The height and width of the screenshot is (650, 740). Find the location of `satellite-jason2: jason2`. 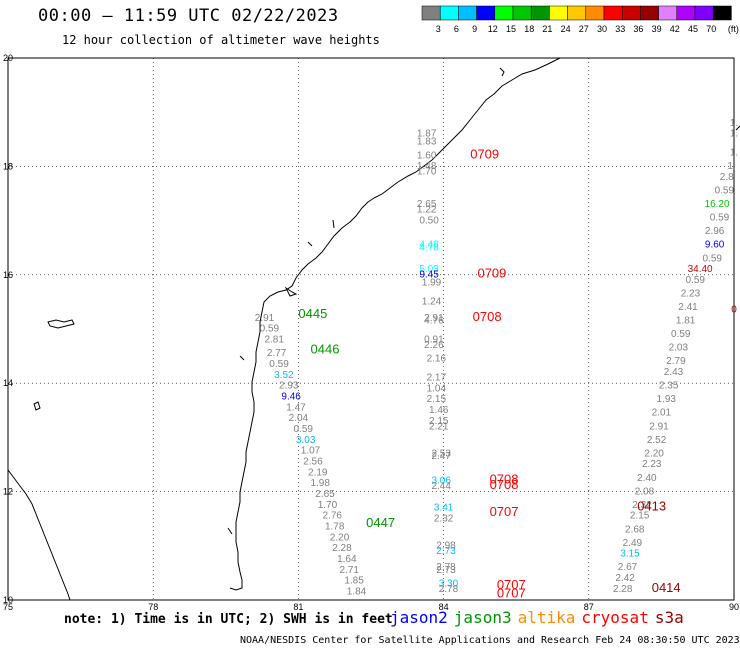

satellite-jason2: jason2 is located at coordinates (419, 617).